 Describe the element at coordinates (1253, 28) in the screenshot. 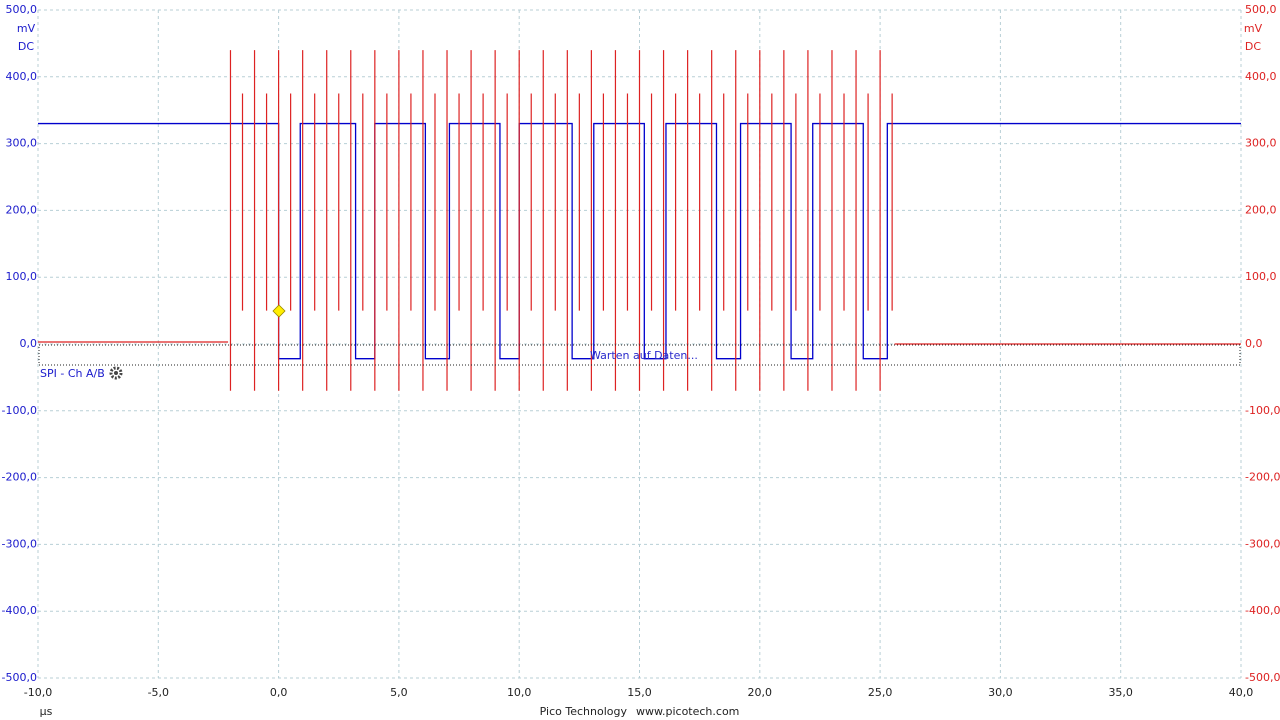

I see `y2-unit: mV` at that location.